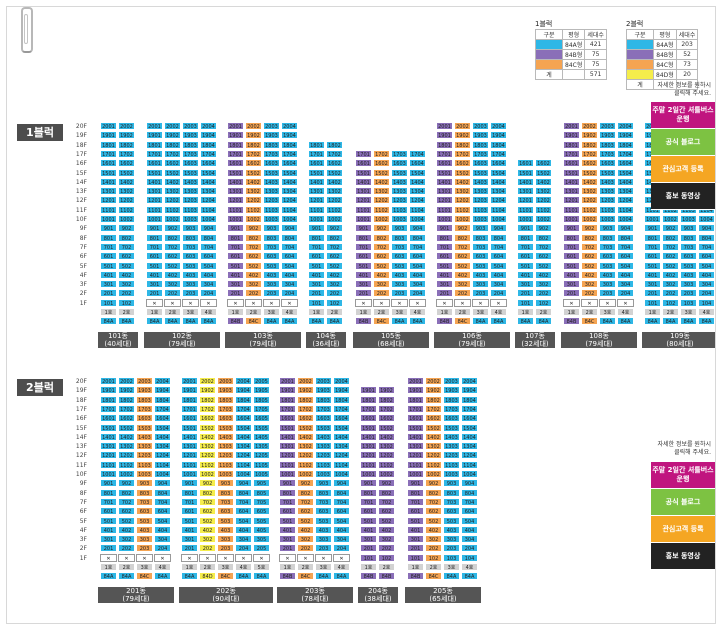 The width and height of the screenshot is (720, 628). What do you see at coordinates (261, 446) in the screenshot?
I see `unit-cell: 1305` at bounding box center [261, 446].